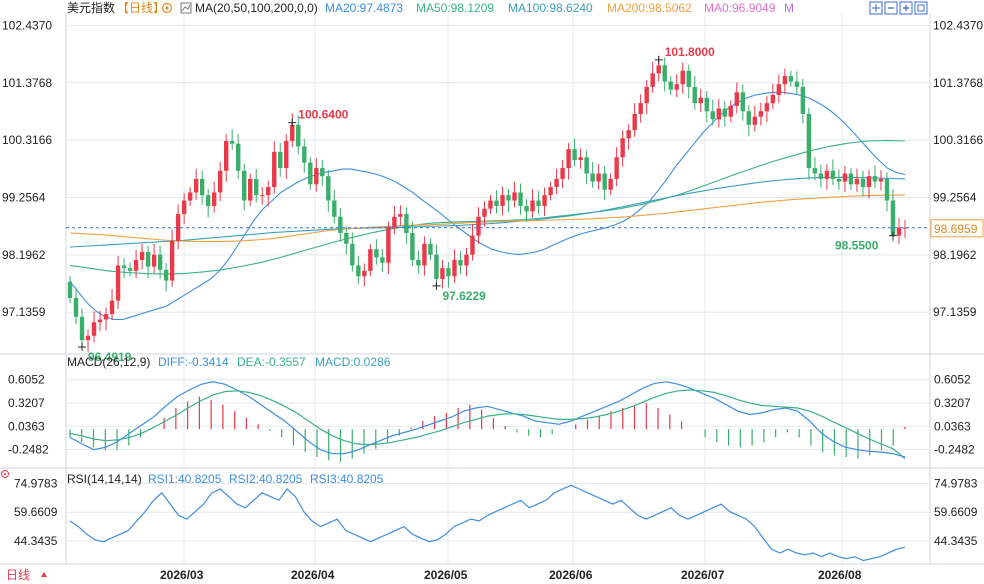 This screenshot has width=984, height=584. I want to click on macd-tick-right: 0.3207, so click(952, 403).